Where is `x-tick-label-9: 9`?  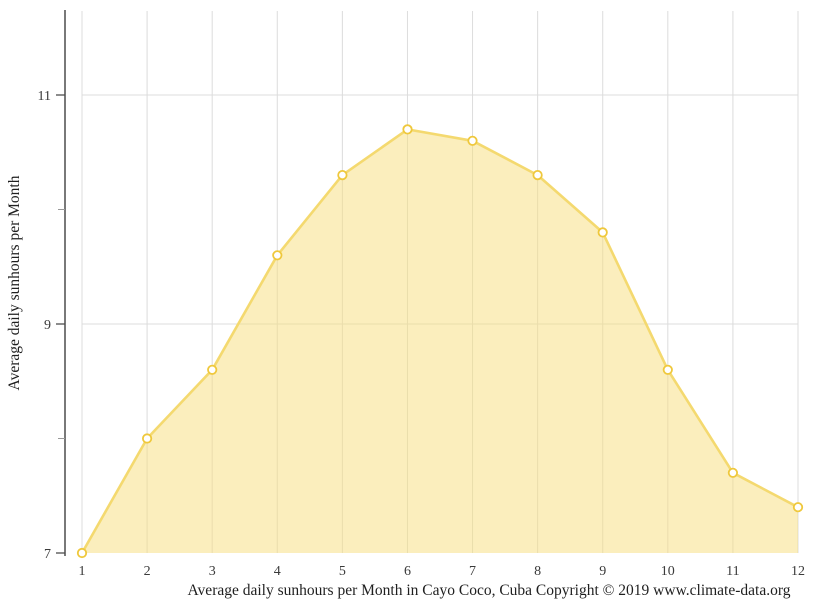 x-tick-label-9: 9 is located at coordinates (602, 571).